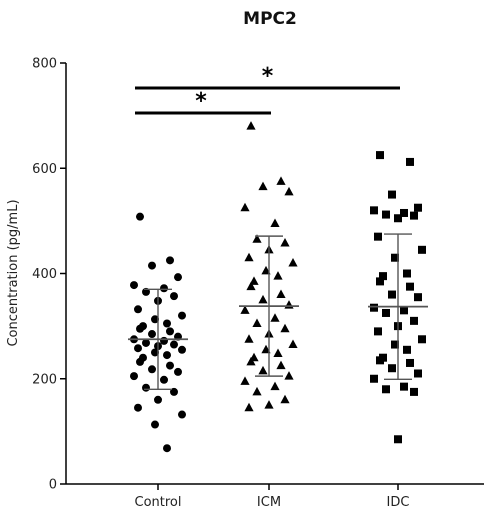 This screenshot has width=486, height=515. Describe the element at coordinates (398, 502) in the screenshot. I see `x-tick-label: IDC` at that location.